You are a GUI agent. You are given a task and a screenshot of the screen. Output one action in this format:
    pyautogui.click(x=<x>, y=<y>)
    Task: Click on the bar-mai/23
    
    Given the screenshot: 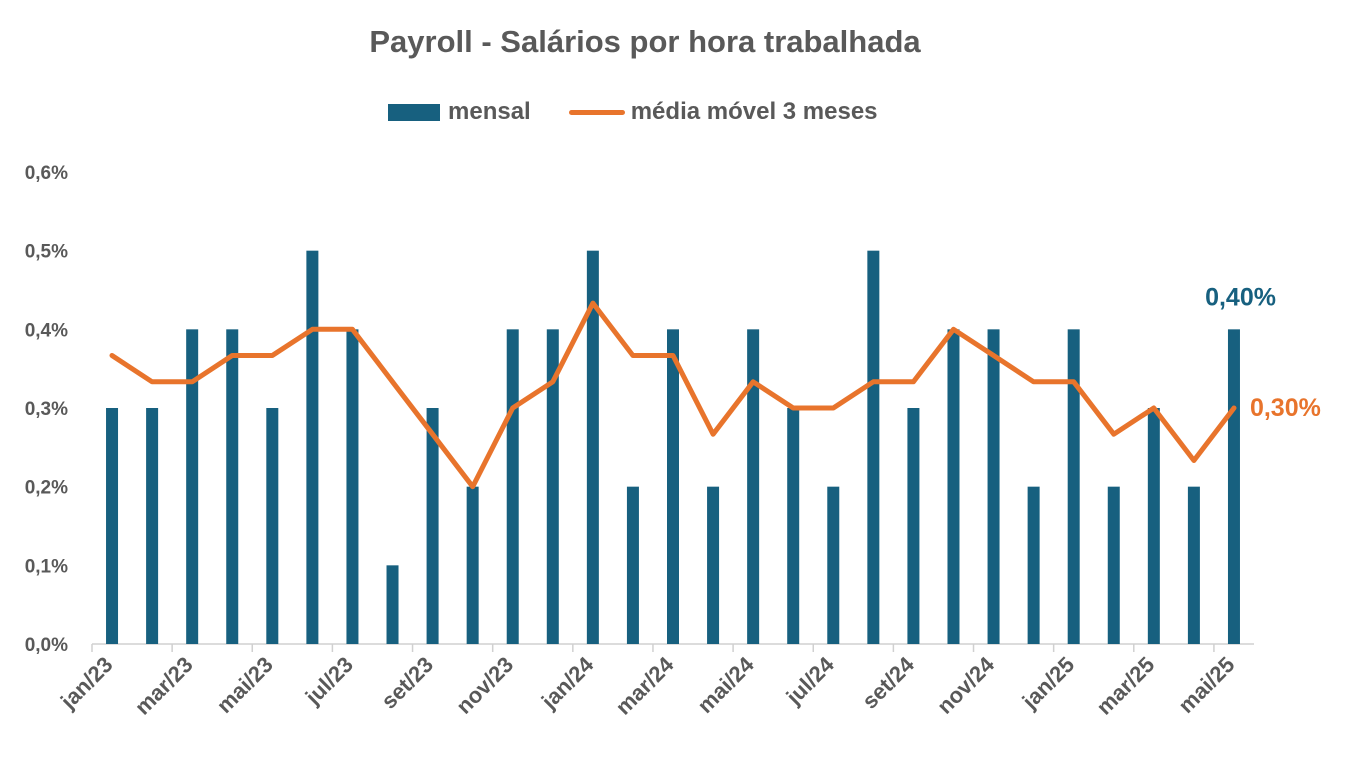 What is the action you would take?
    pyautogui.click(x=272, y=526)
    